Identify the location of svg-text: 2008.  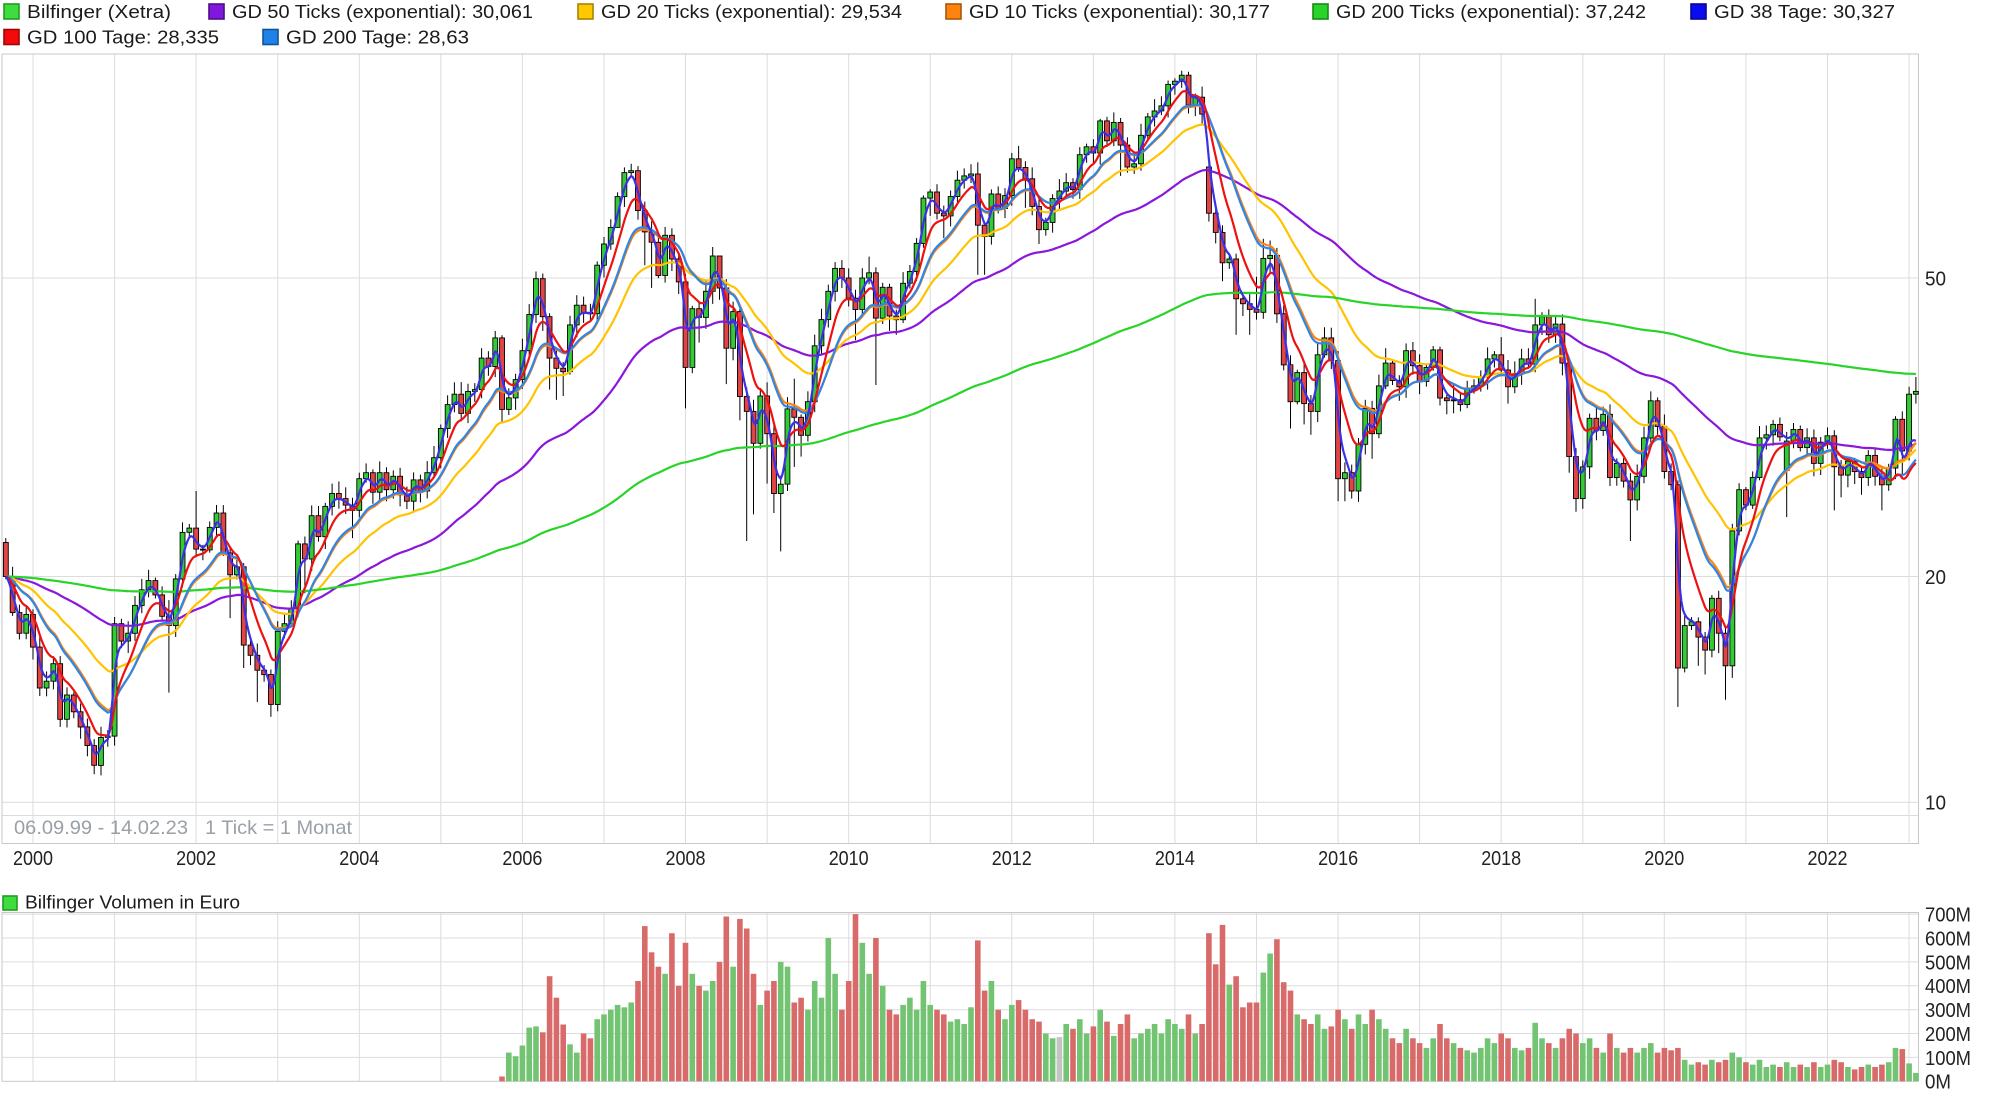
(686, 859).